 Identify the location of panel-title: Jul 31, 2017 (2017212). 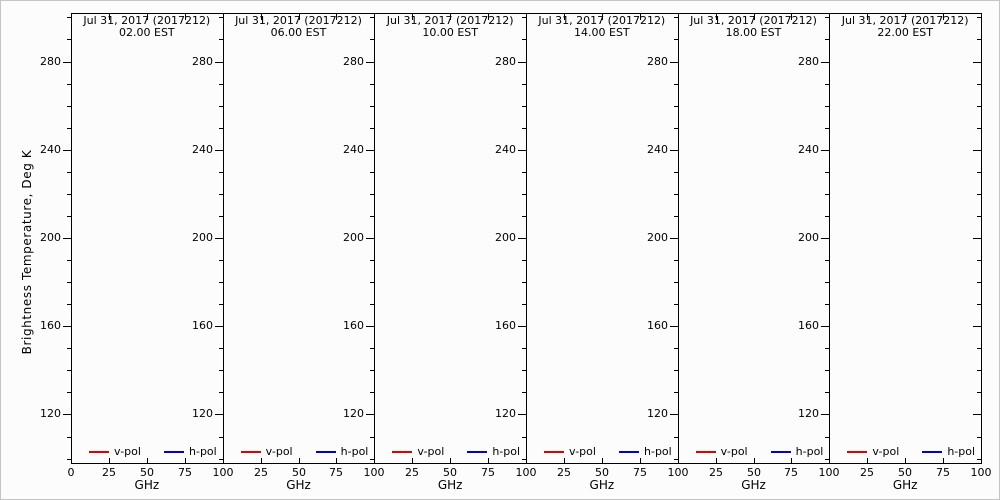
(602, 20).